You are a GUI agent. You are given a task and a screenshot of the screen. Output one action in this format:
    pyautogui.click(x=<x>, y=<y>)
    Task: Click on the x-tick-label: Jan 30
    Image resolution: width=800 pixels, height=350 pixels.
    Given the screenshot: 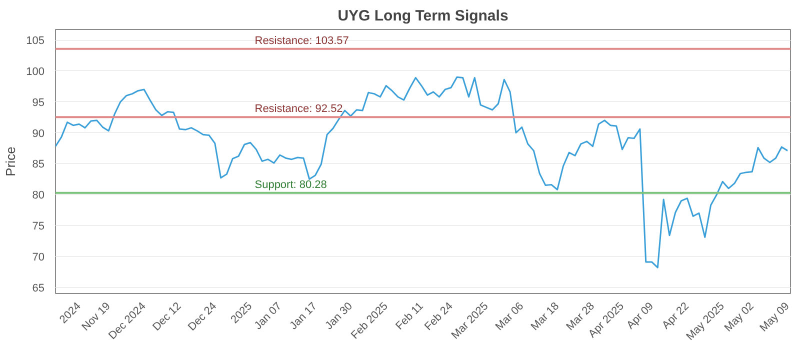 What is the action you would take?
    pyautogui.click(x=339, y=316)
    